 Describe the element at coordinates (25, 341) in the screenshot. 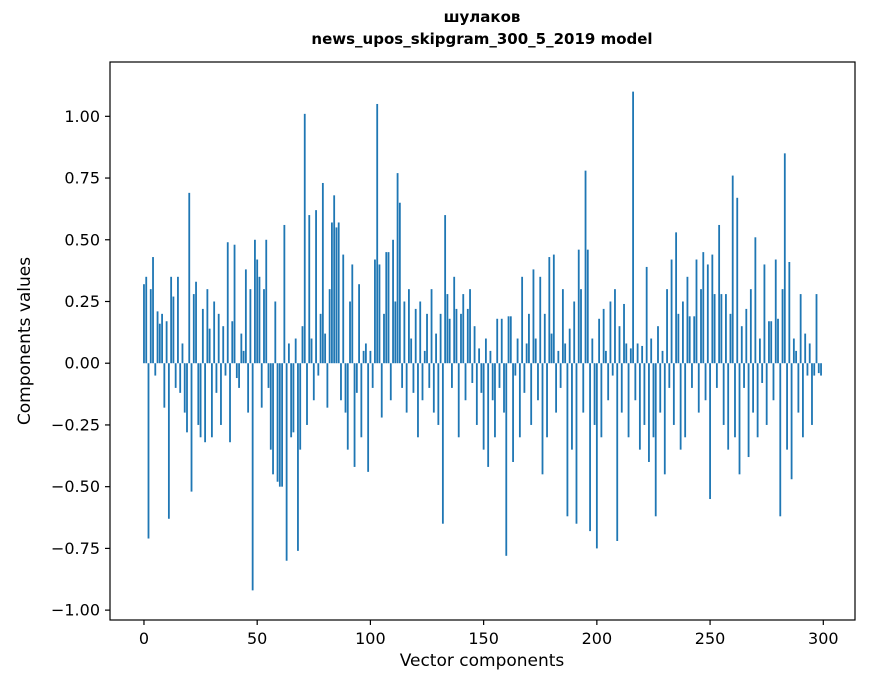

I see `y-axis-label: Components values` at that location.